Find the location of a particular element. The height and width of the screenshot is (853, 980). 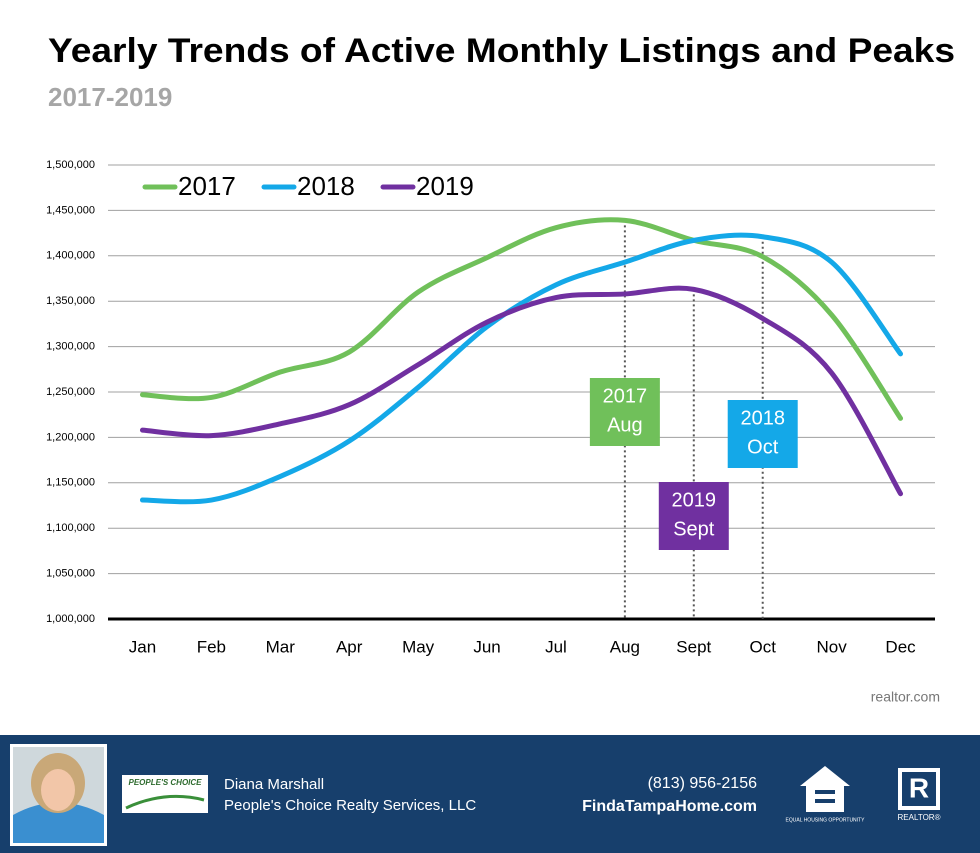

y-tick-label: 1,150,000 is located at coordinates (70, 483).